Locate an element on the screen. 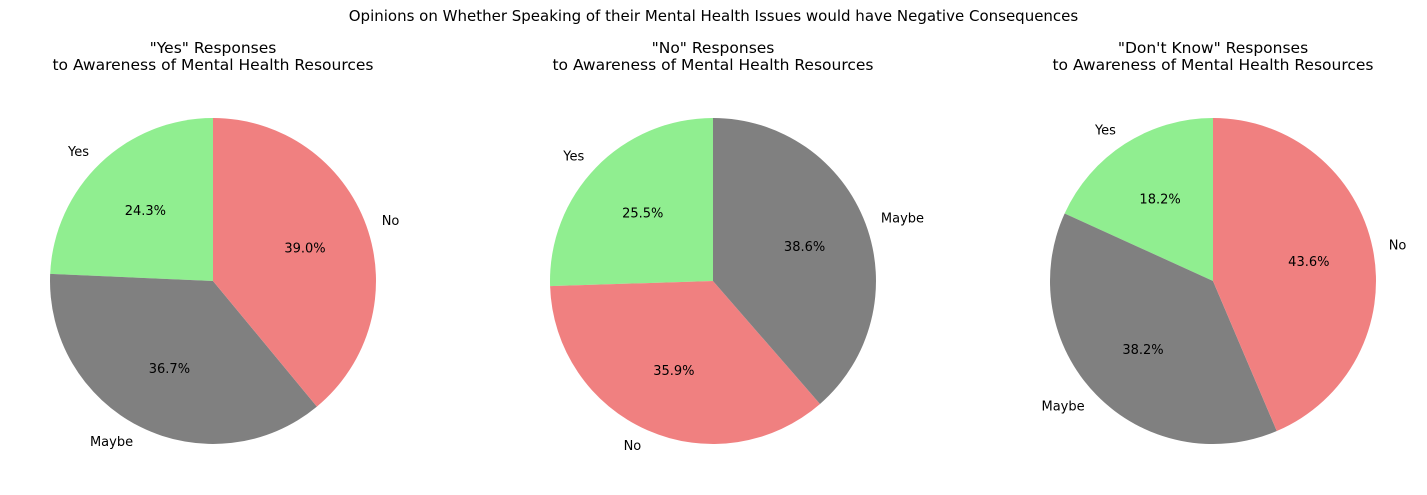  pie-pct-label: 25.5% is located at coordinates (642, 213).